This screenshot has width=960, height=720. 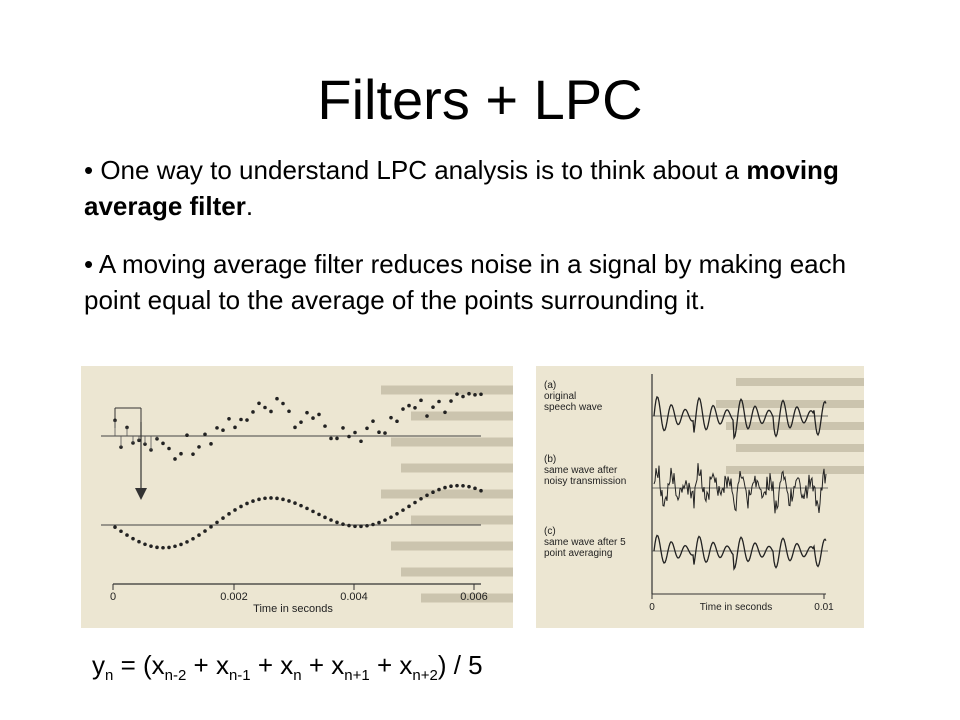 I want to click on formula-sub: n+1, so click(x=357, y=675).